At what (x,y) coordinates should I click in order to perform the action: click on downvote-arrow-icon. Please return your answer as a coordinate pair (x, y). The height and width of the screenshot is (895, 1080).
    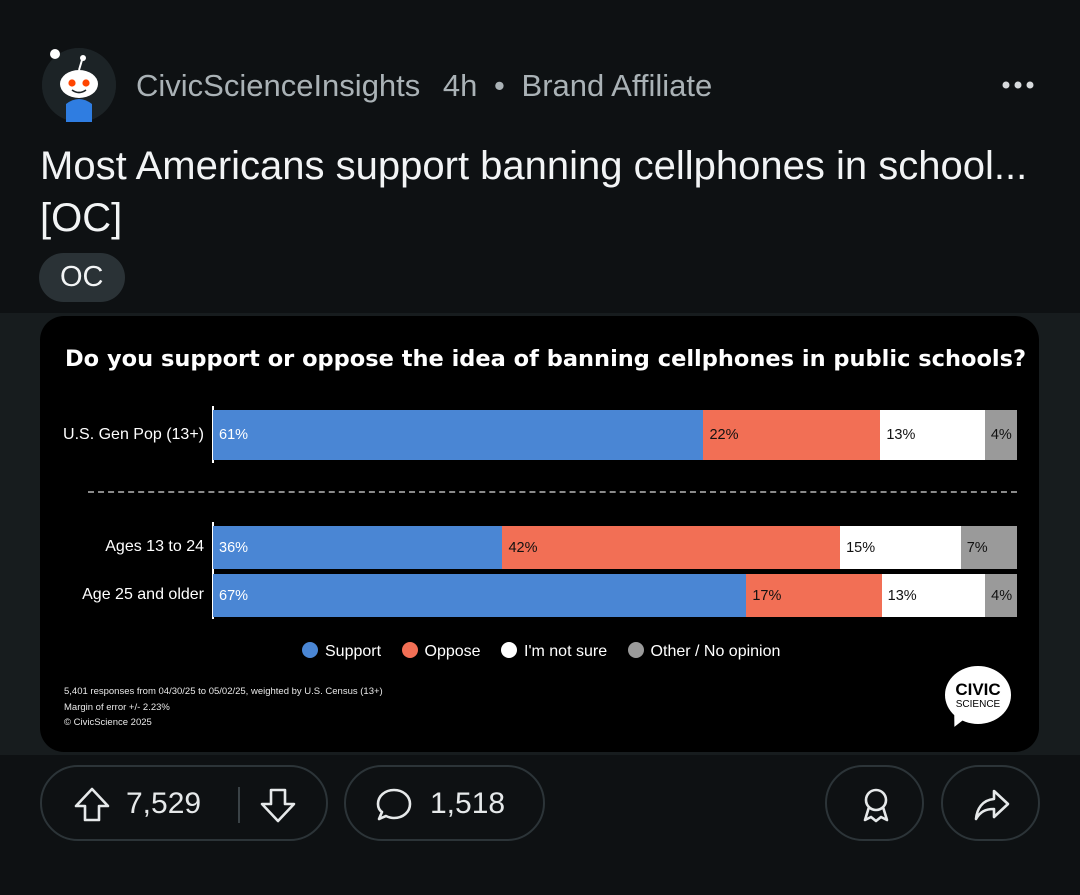
    Looking at the image, I should click on (278, 805).